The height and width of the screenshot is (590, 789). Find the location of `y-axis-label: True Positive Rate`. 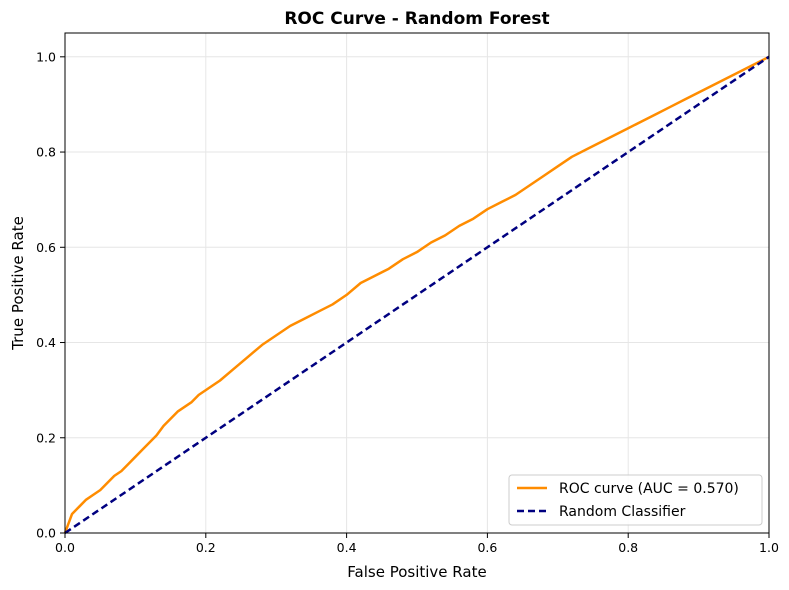

y-axis-label: True Positive Rate is located at coordinates (18, 283).